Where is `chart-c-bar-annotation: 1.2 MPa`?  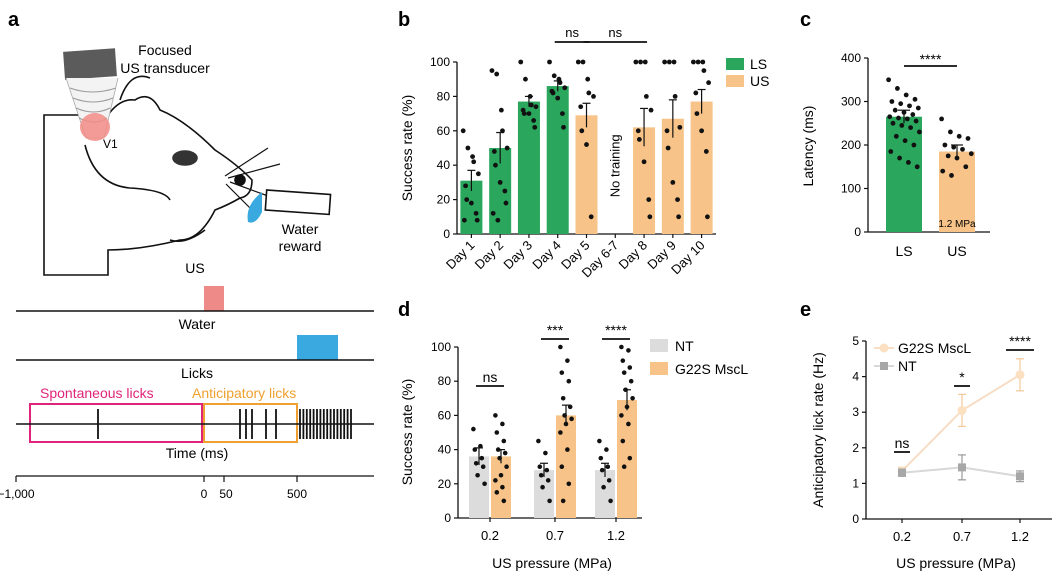 chart-c-bar-annotation: 1.2 MPa is located at coordinates (957, 224).